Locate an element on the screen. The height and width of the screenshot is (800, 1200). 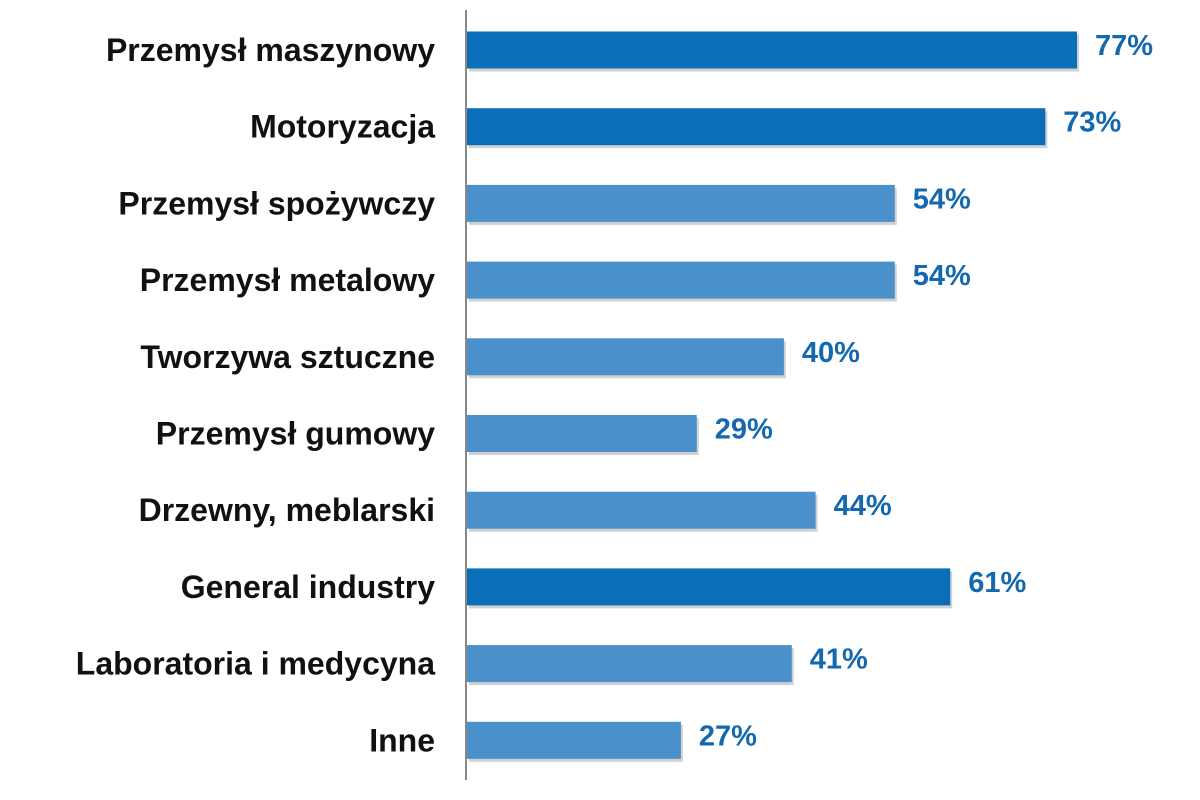
value-label: 40% is located at coordinates (831, 353).